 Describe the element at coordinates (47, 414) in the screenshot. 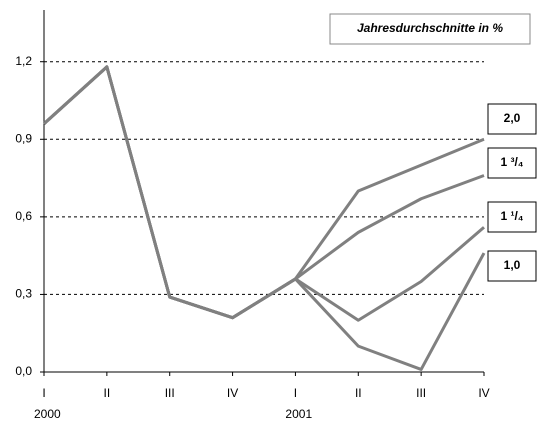

I see `x-group-label: 2000` at that location.